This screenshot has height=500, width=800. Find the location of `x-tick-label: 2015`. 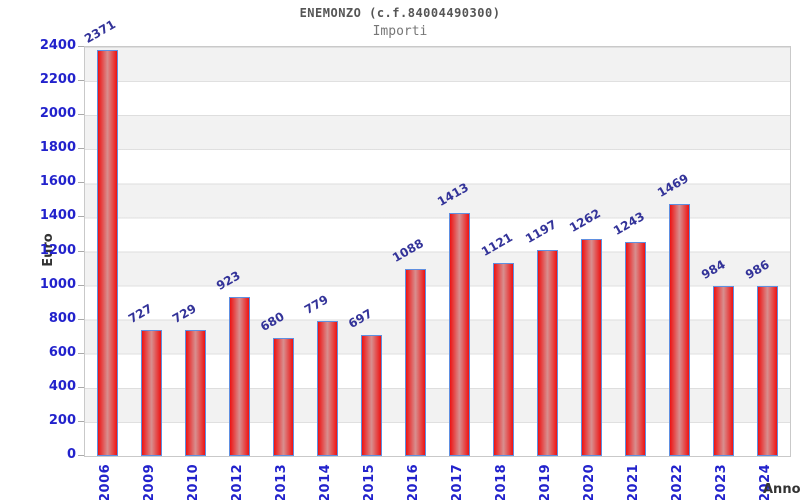

x-tick-label: 2015 is located at coordinates (369, 481).